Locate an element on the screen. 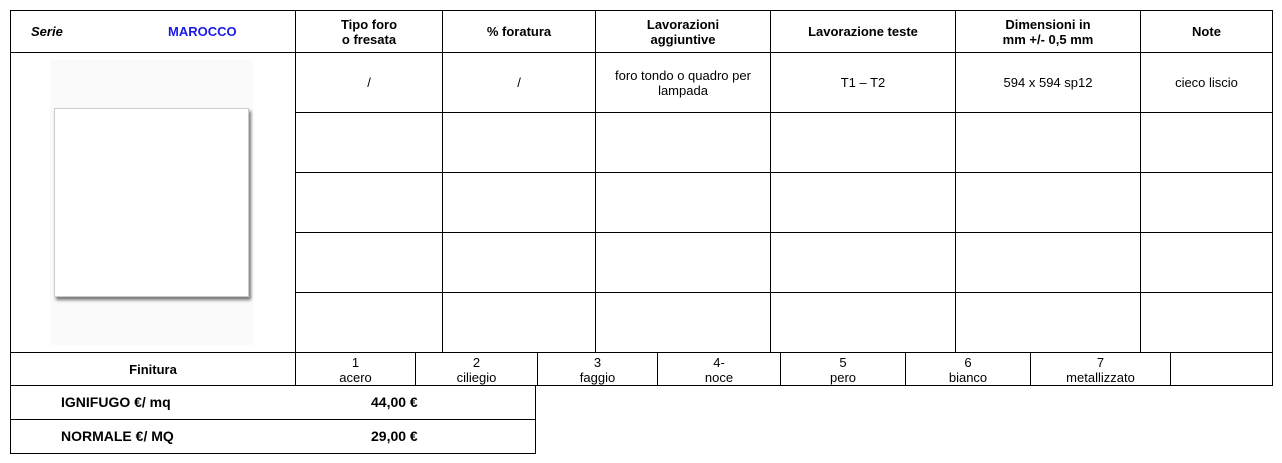 The height and width of the screenshot is (463, 1282). product-image is located at coordinates (151, 202).